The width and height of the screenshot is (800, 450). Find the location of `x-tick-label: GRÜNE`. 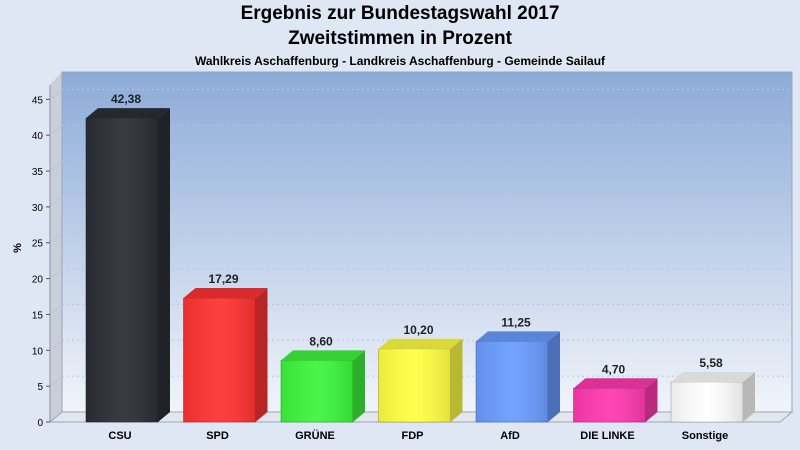

x-tick-label: GRÜNE is located at coordinates (315, 435).